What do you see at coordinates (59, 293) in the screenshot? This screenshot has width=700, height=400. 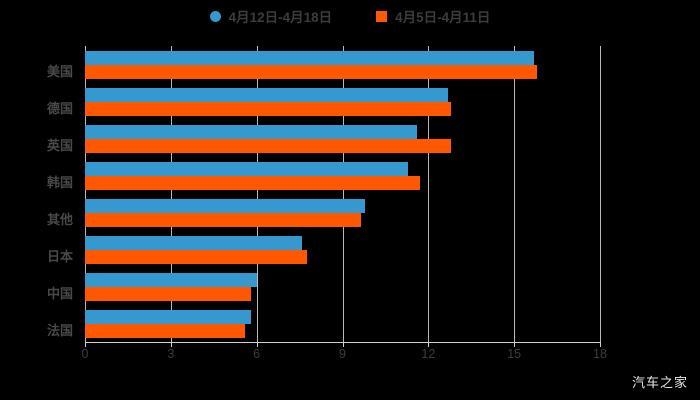 I see `category-label: 中国` at bounding box center [59, 293].